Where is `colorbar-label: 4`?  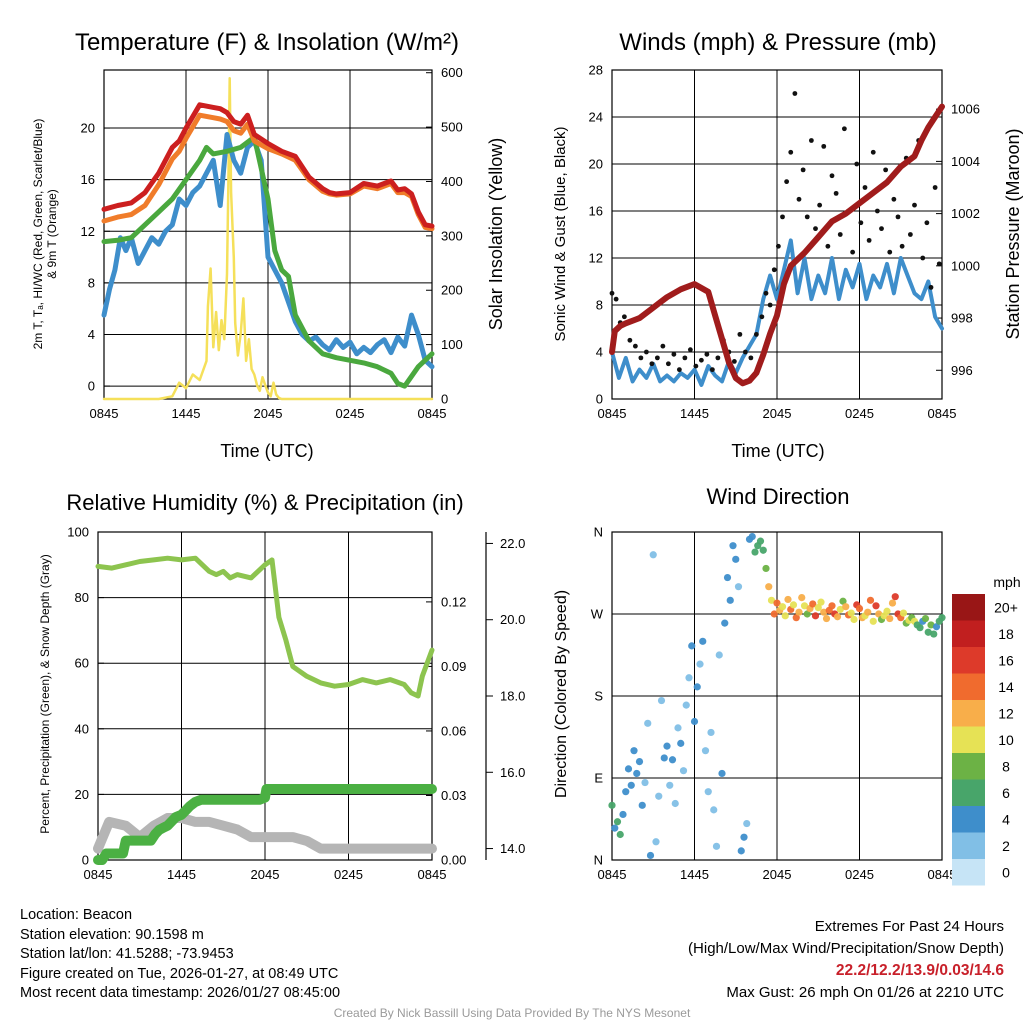
colorbar-label: 4 is located at coordinates (1006, 819).